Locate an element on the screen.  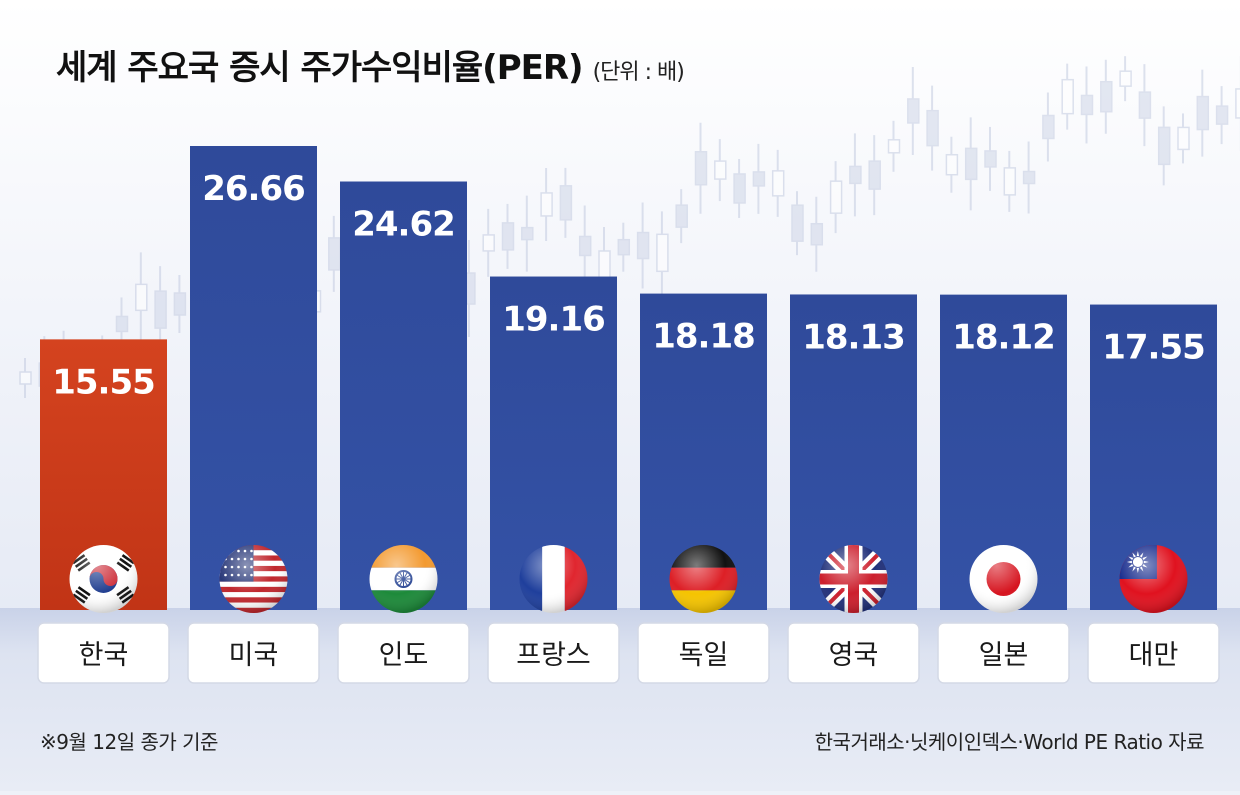
value-label-3: 19.16 is located at coordinates (553, 320).